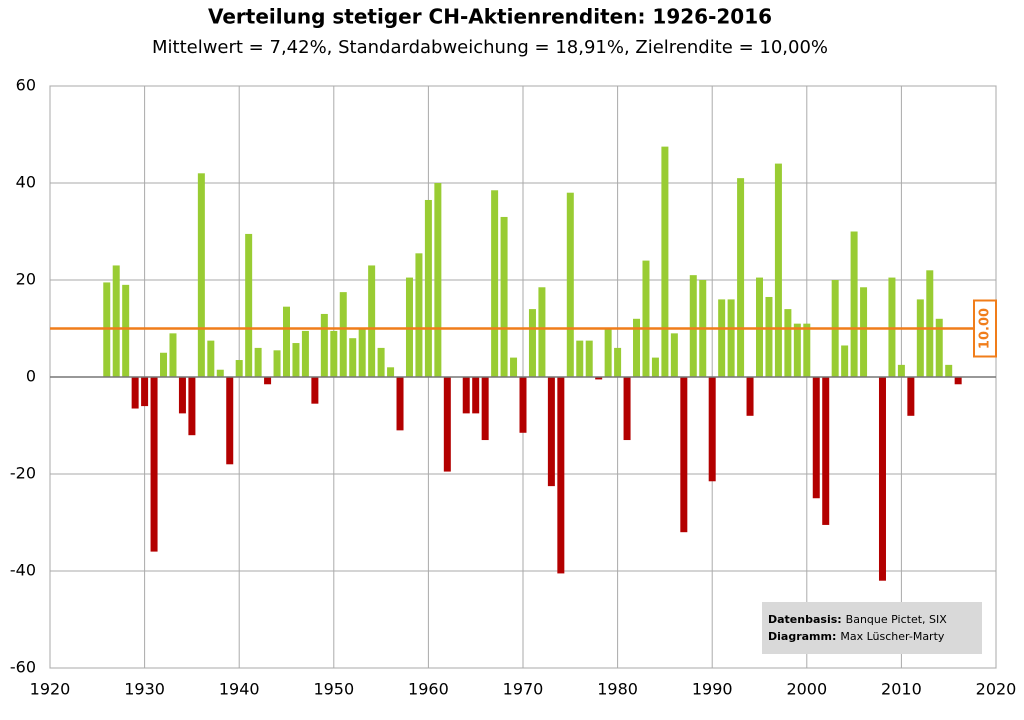  What do you see at coordinates (872, 628) in the screenshot?
I see `source-box` at bounding box center [872, 628].